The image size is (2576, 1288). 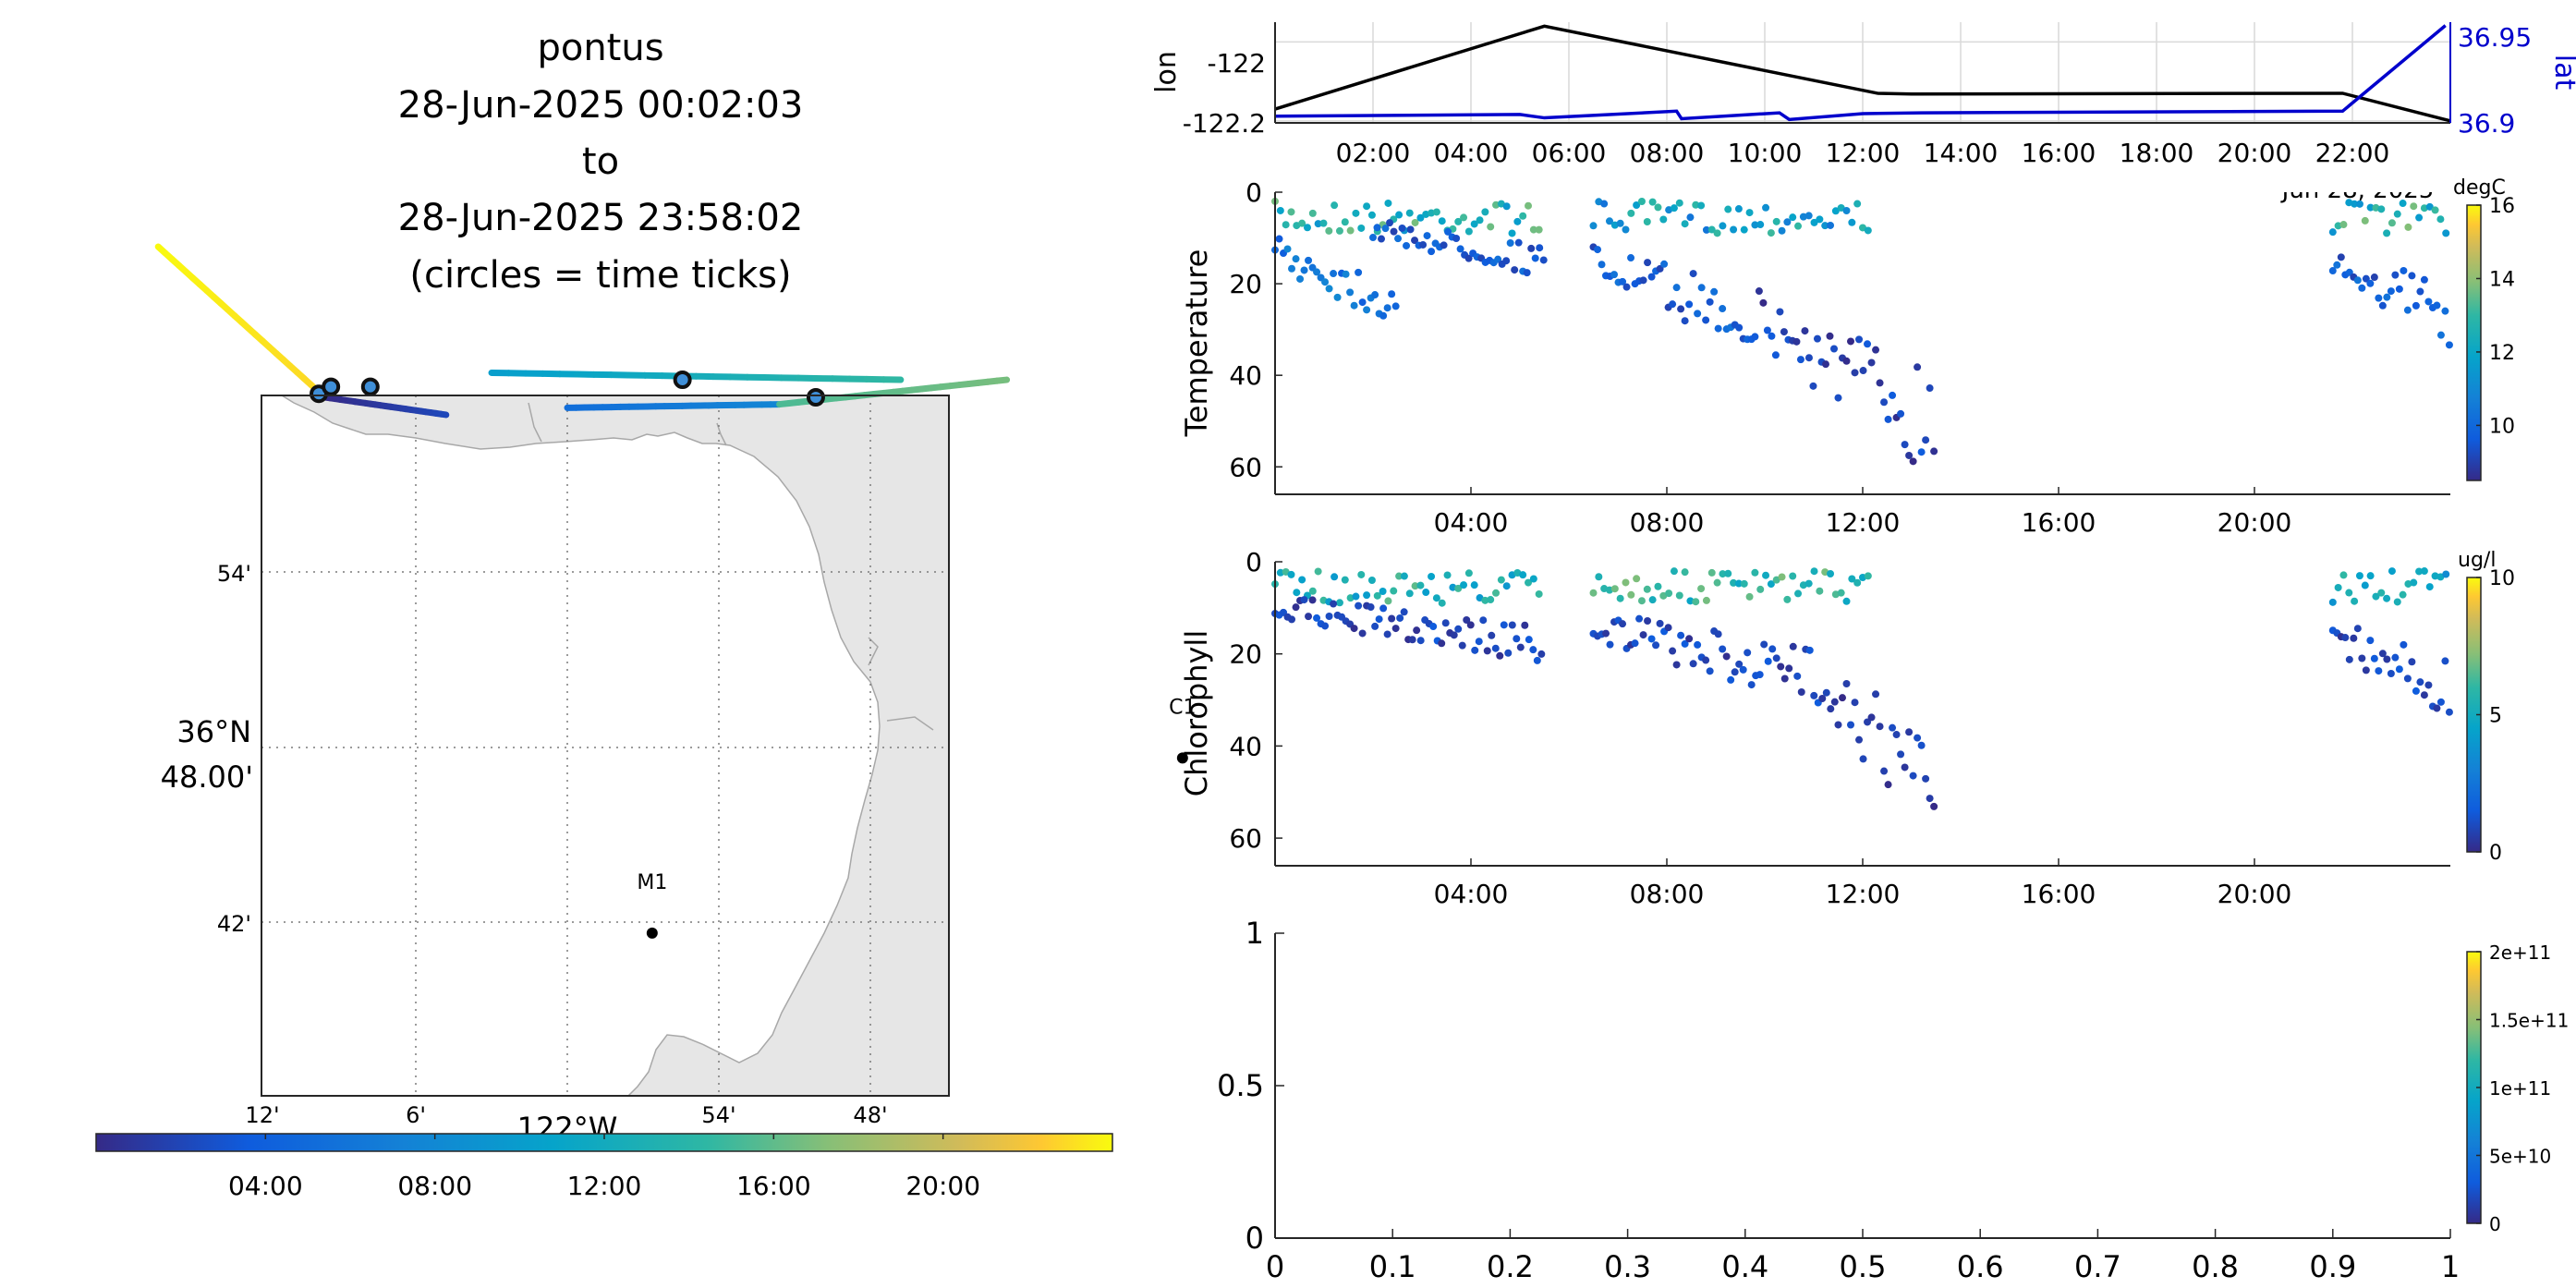 I want to click on colorbar-tick-label: 10, so click(x=2502, y=578).